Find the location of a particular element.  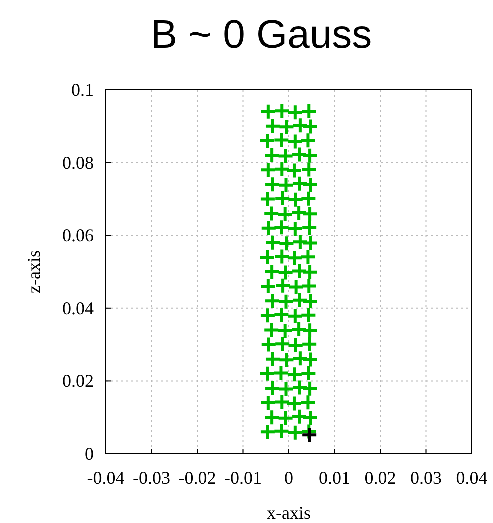

x-tick-label: -0.02 is located at coordinates (197, 478).